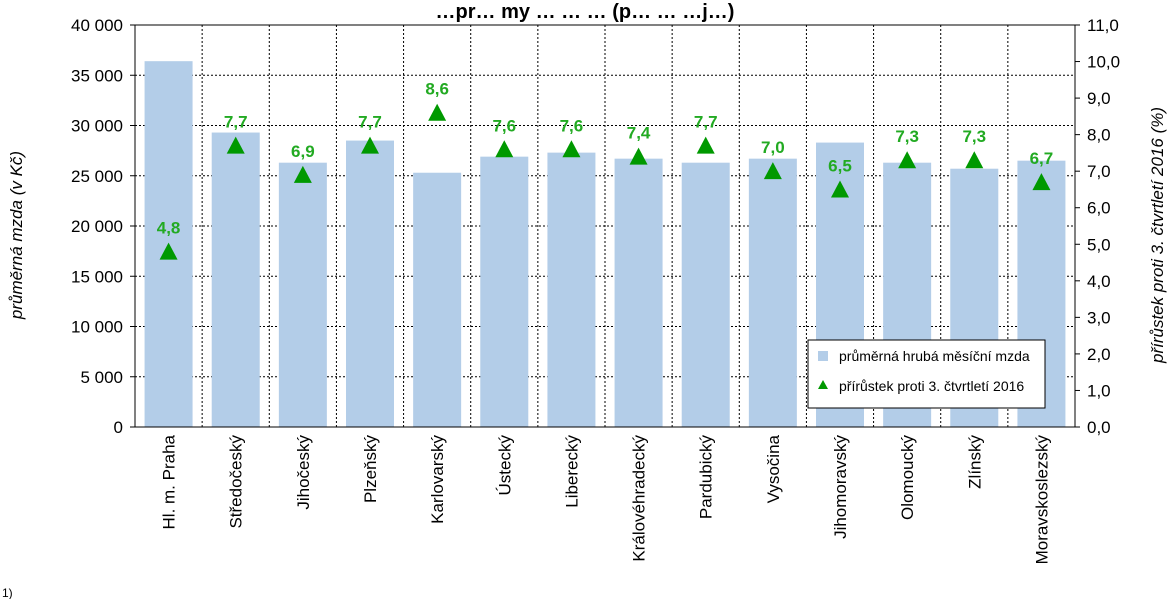 The image size is (1170, 599). What do you see at coordinates (97, 226) in the screenshot?
I see `y-tick-label: 20 000` at bounding box center [97, 226].